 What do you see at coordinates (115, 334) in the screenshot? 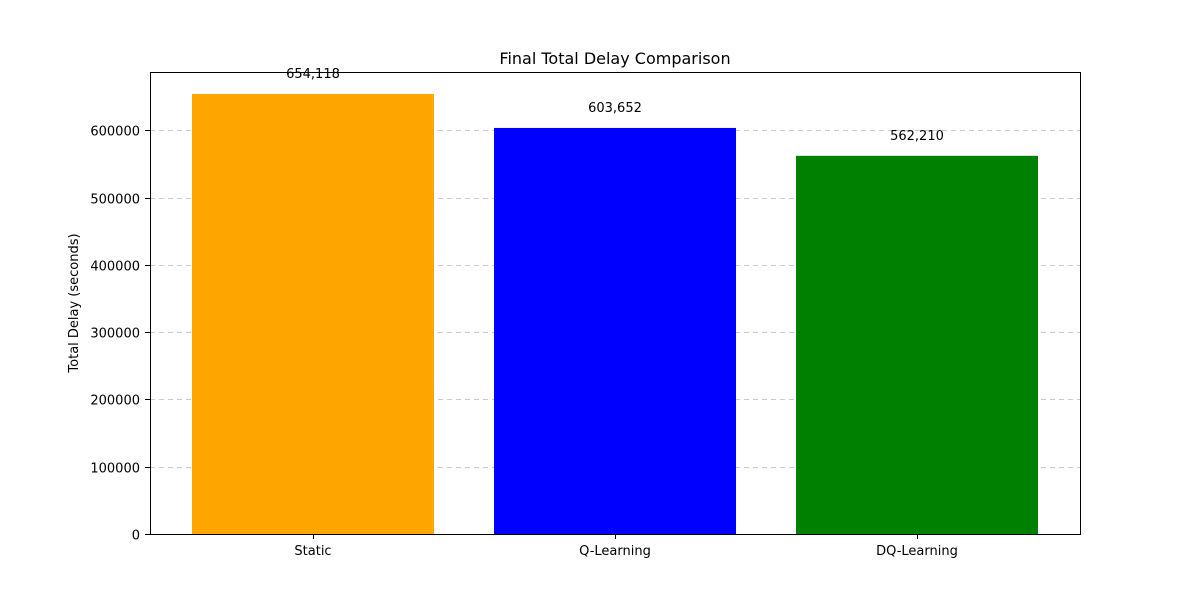
I see `y-tick-label: 300000` at bounding box center [115, 334].